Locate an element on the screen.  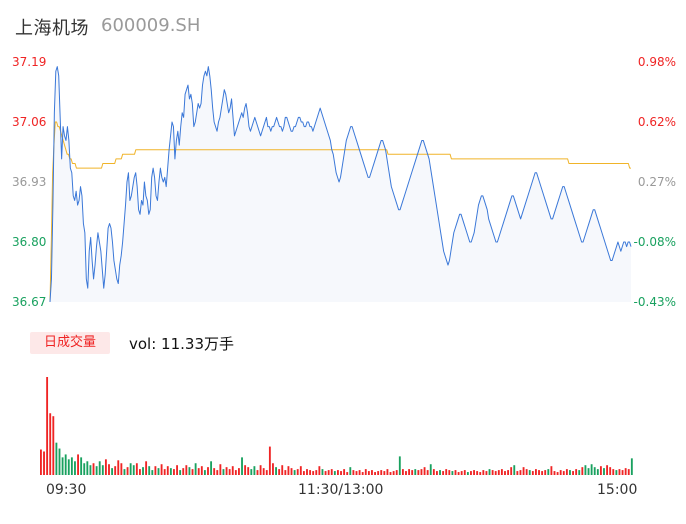
percent-tick-label: 0.27% is located at coordinates (656, 182).